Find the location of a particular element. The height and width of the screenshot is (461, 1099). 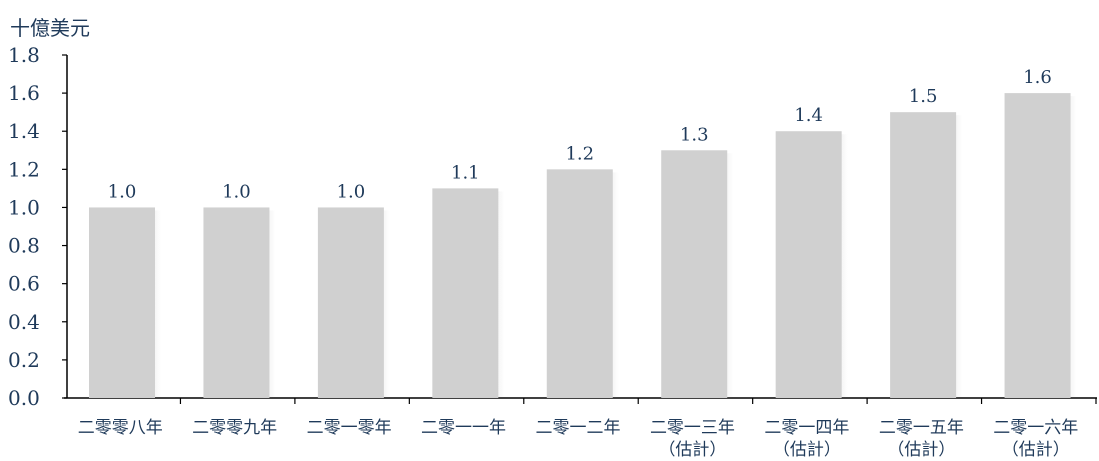

y-tick-label: 1.6 is located at coordinates (24, 93).